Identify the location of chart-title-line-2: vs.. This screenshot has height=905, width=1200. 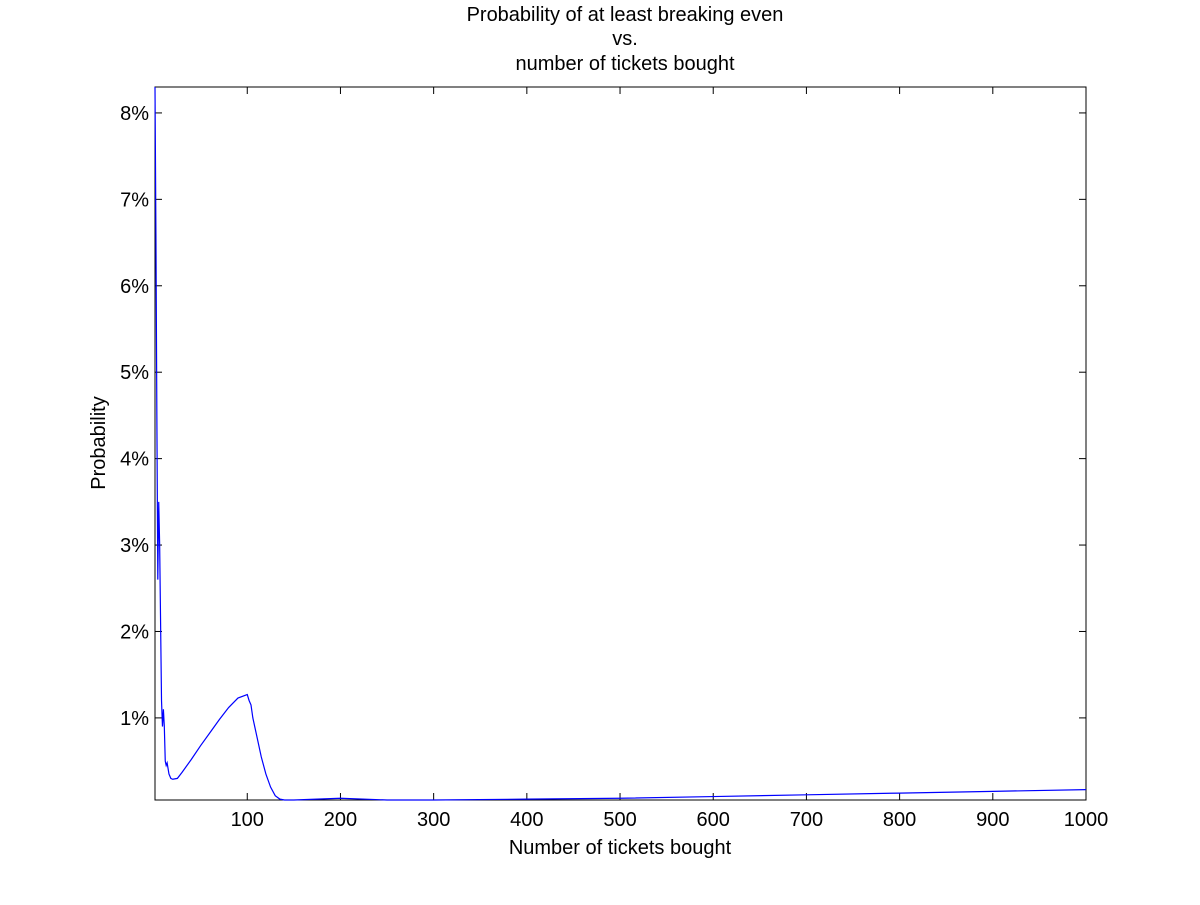
(625, 39).